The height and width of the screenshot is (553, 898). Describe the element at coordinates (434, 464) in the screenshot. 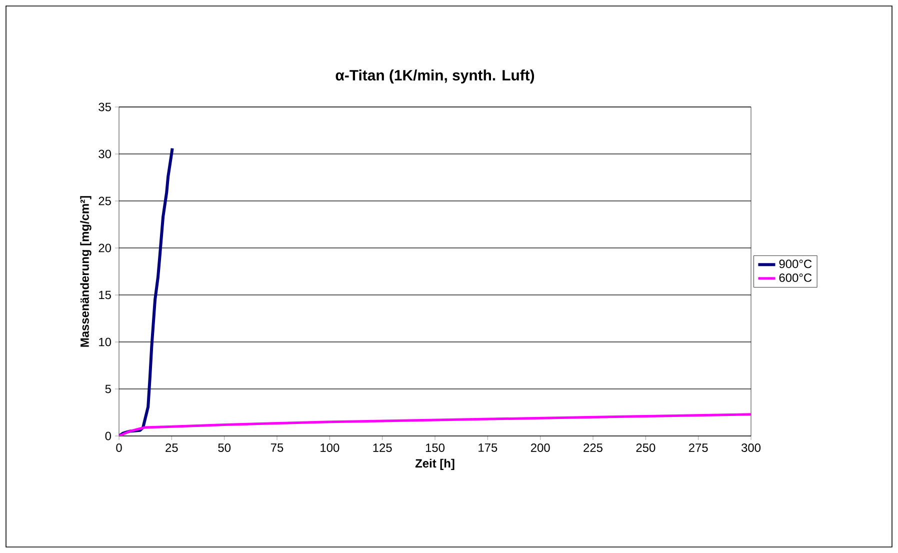

I see `x-axis-title: Zeit [h]` at that location.